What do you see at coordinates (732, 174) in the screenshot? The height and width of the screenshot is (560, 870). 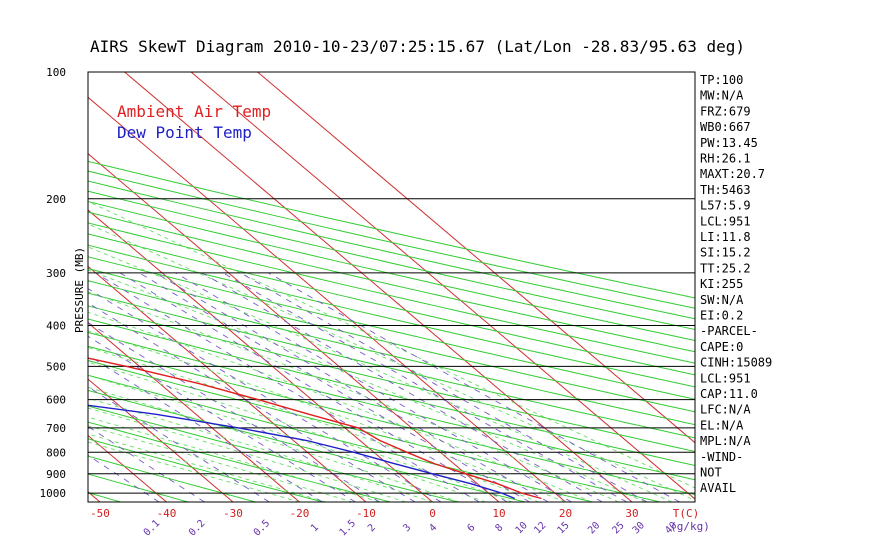 I see `stat-item: MAXT:20.7` at bounding box center [732, 174].